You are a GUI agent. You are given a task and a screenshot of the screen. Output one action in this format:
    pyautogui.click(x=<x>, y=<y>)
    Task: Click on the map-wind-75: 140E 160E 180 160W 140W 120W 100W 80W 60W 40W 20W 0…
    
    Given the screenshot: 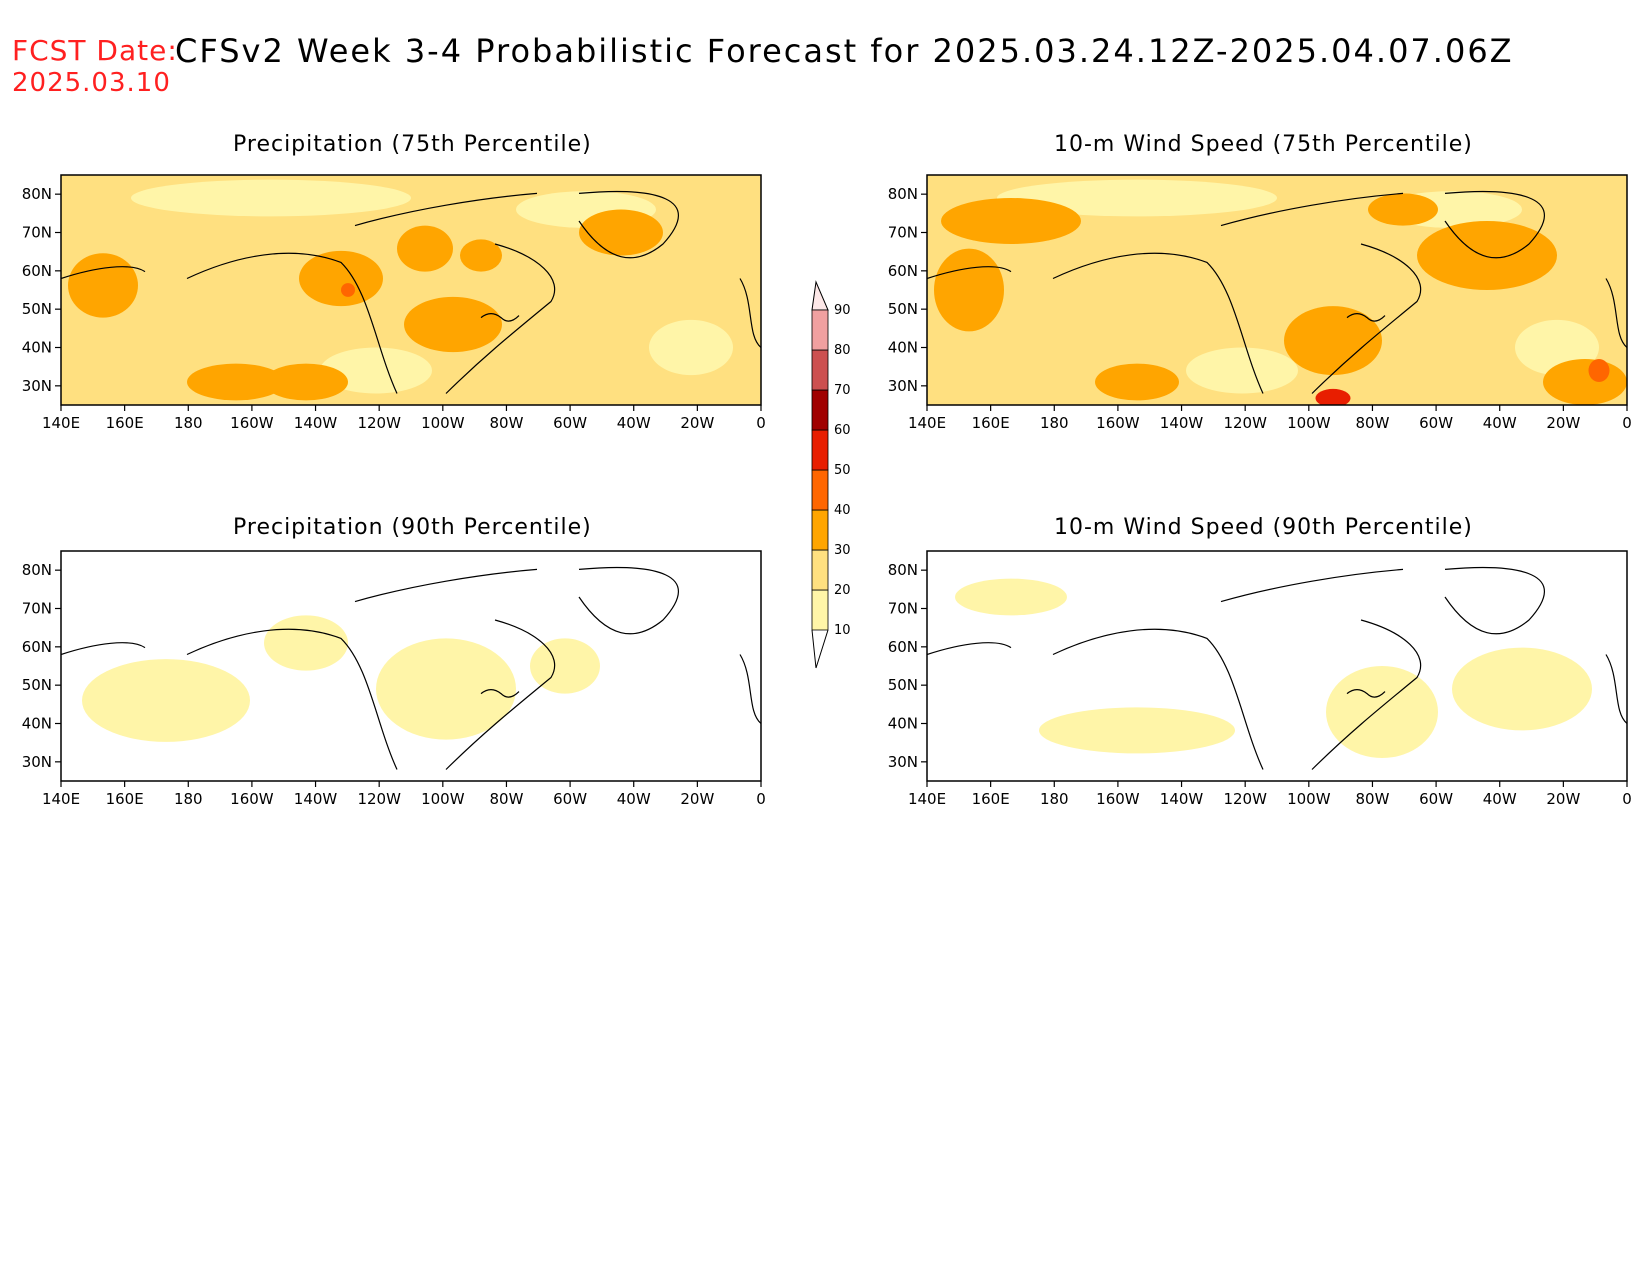 What is the action you would take?
    pyautogui.click(x=1260, y=303)
    